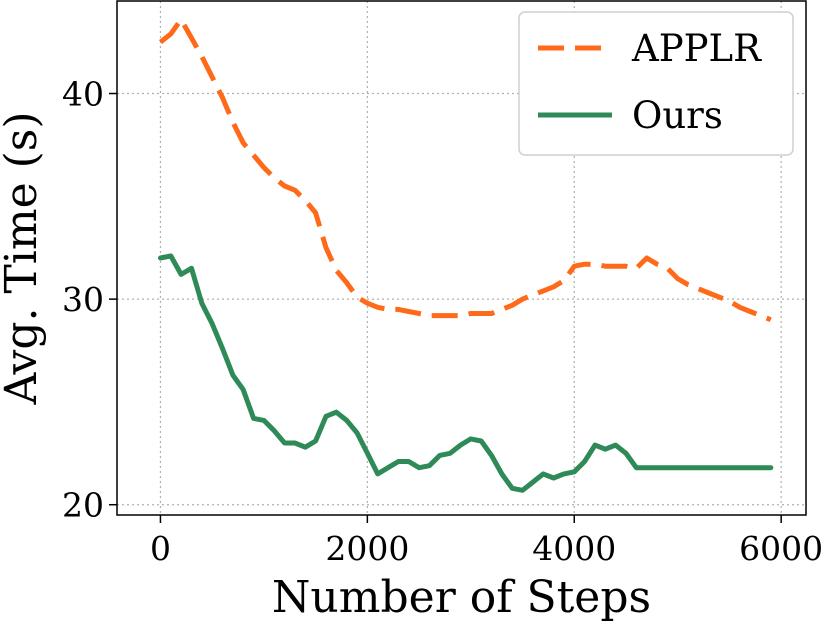 The width and height of the screenshot is (831, 624). I want to click on y-tick-label: 40, so click(83, 94).